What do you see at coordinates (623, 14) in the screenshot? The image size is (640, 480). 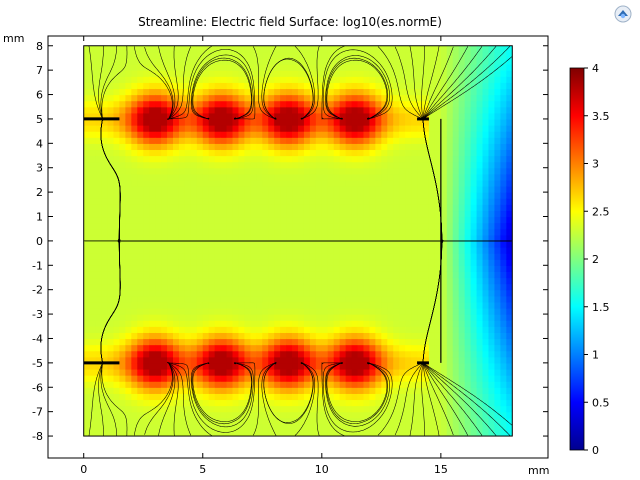 I see `comsol-logo-icon` at bounding box center [623, 14].